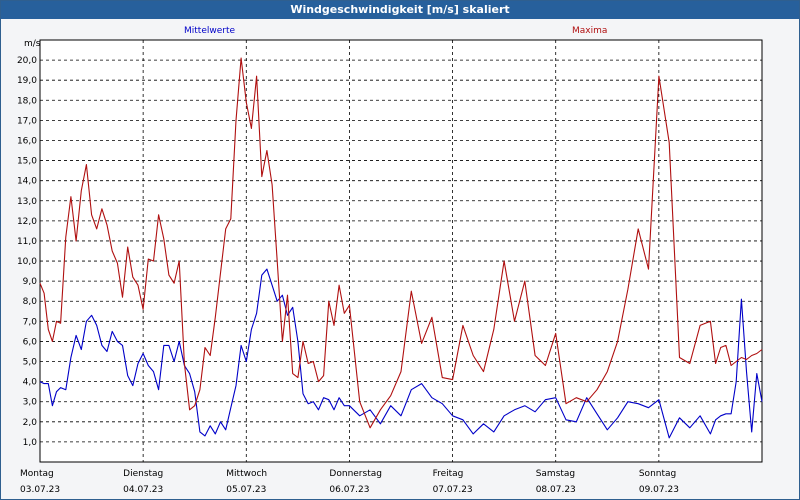 The height and width of the screenshot is (500, 800). Describe the element at coordinates (30, 282) in the screenshot. I see `y-tick-label: 9,0` at that location.